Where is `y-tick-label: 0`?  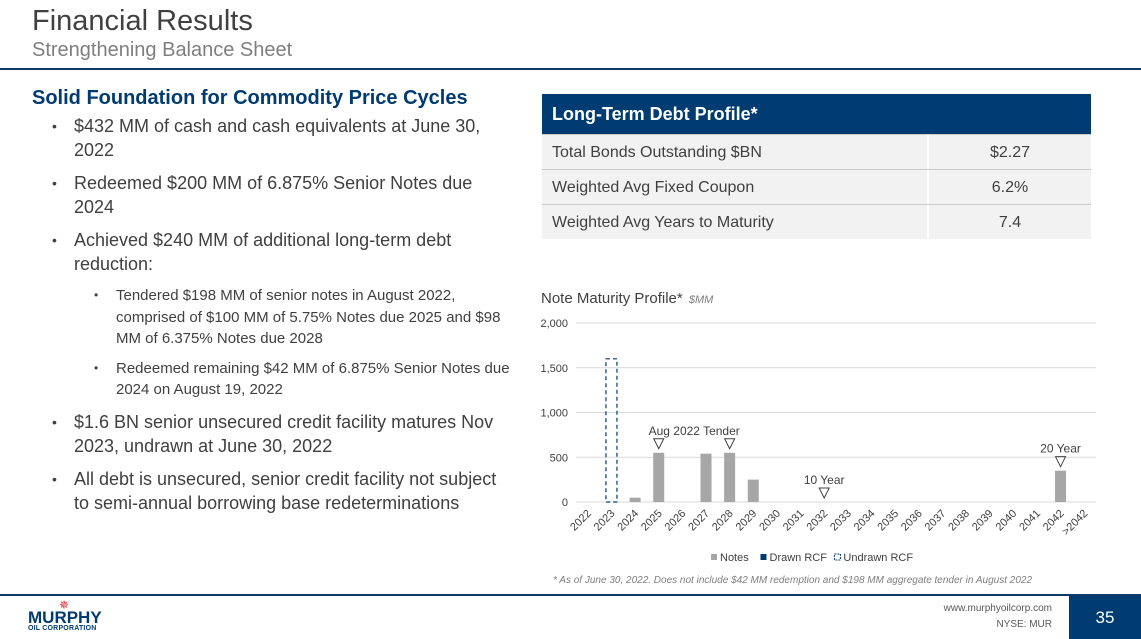
y-tick-label: 0 is located at coordinates (565, 503).